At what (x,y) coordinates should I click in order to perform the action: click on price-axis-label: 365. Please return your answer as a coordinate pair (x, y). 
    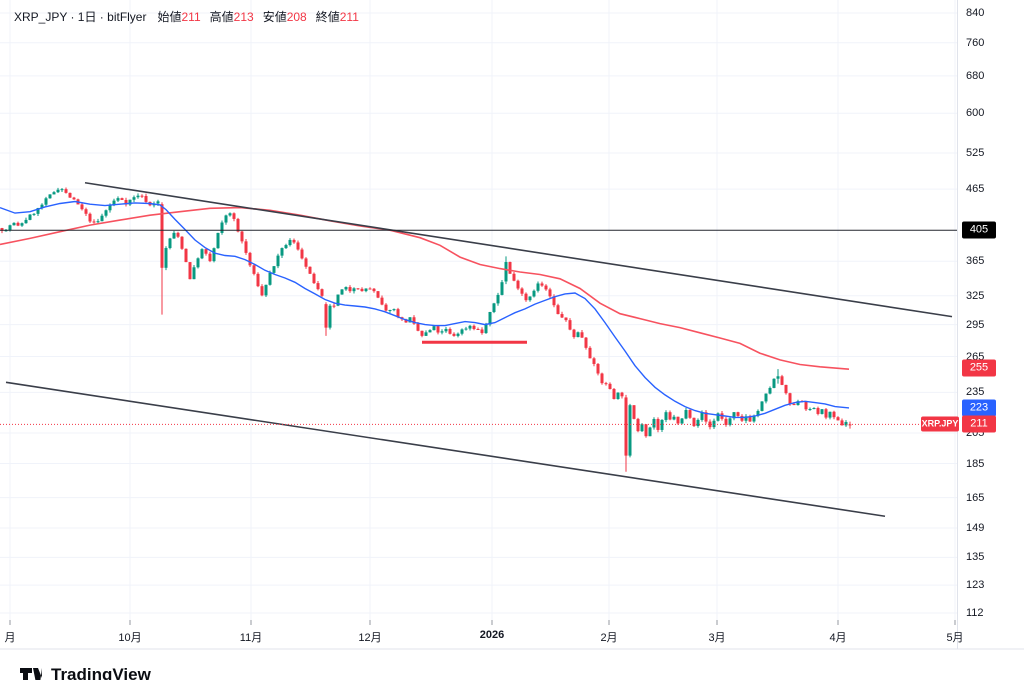
    Looking at the image, I should click on (975, 261).